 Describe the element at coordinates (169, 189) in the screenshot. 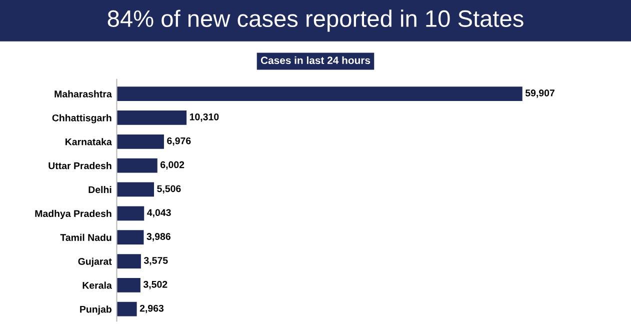

I see `data-label: 5,506` at that location.